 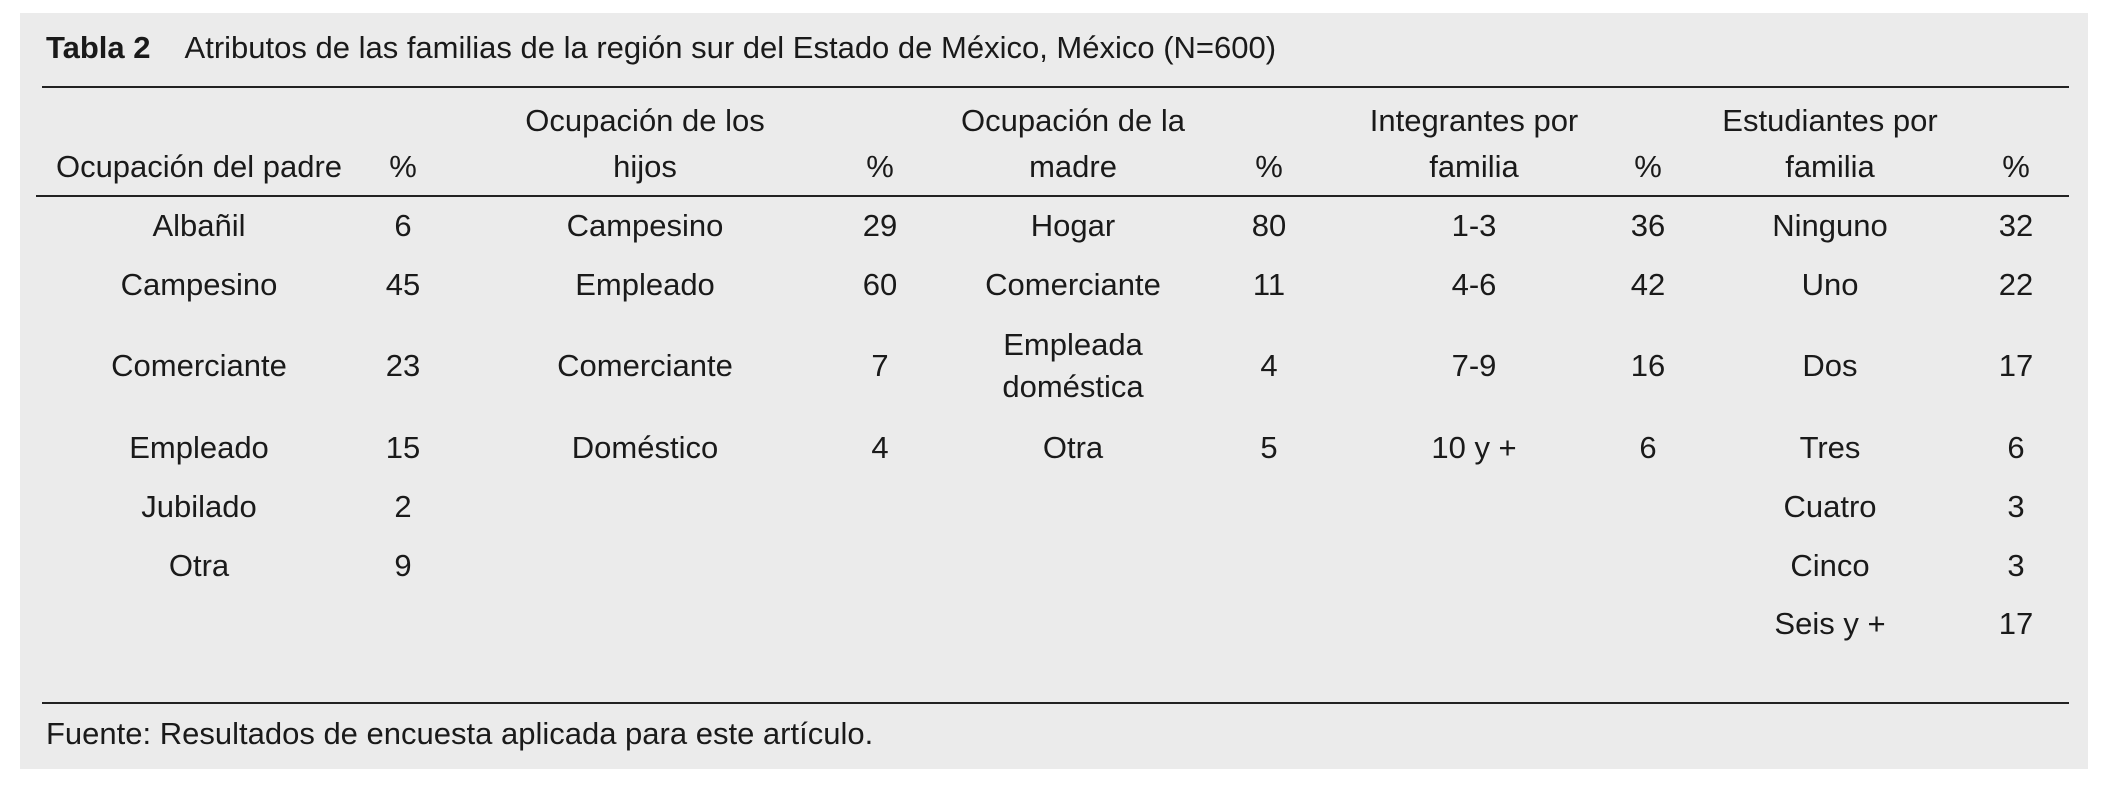 I want to click on row-label: Albañil, so click(x=199, y=225).